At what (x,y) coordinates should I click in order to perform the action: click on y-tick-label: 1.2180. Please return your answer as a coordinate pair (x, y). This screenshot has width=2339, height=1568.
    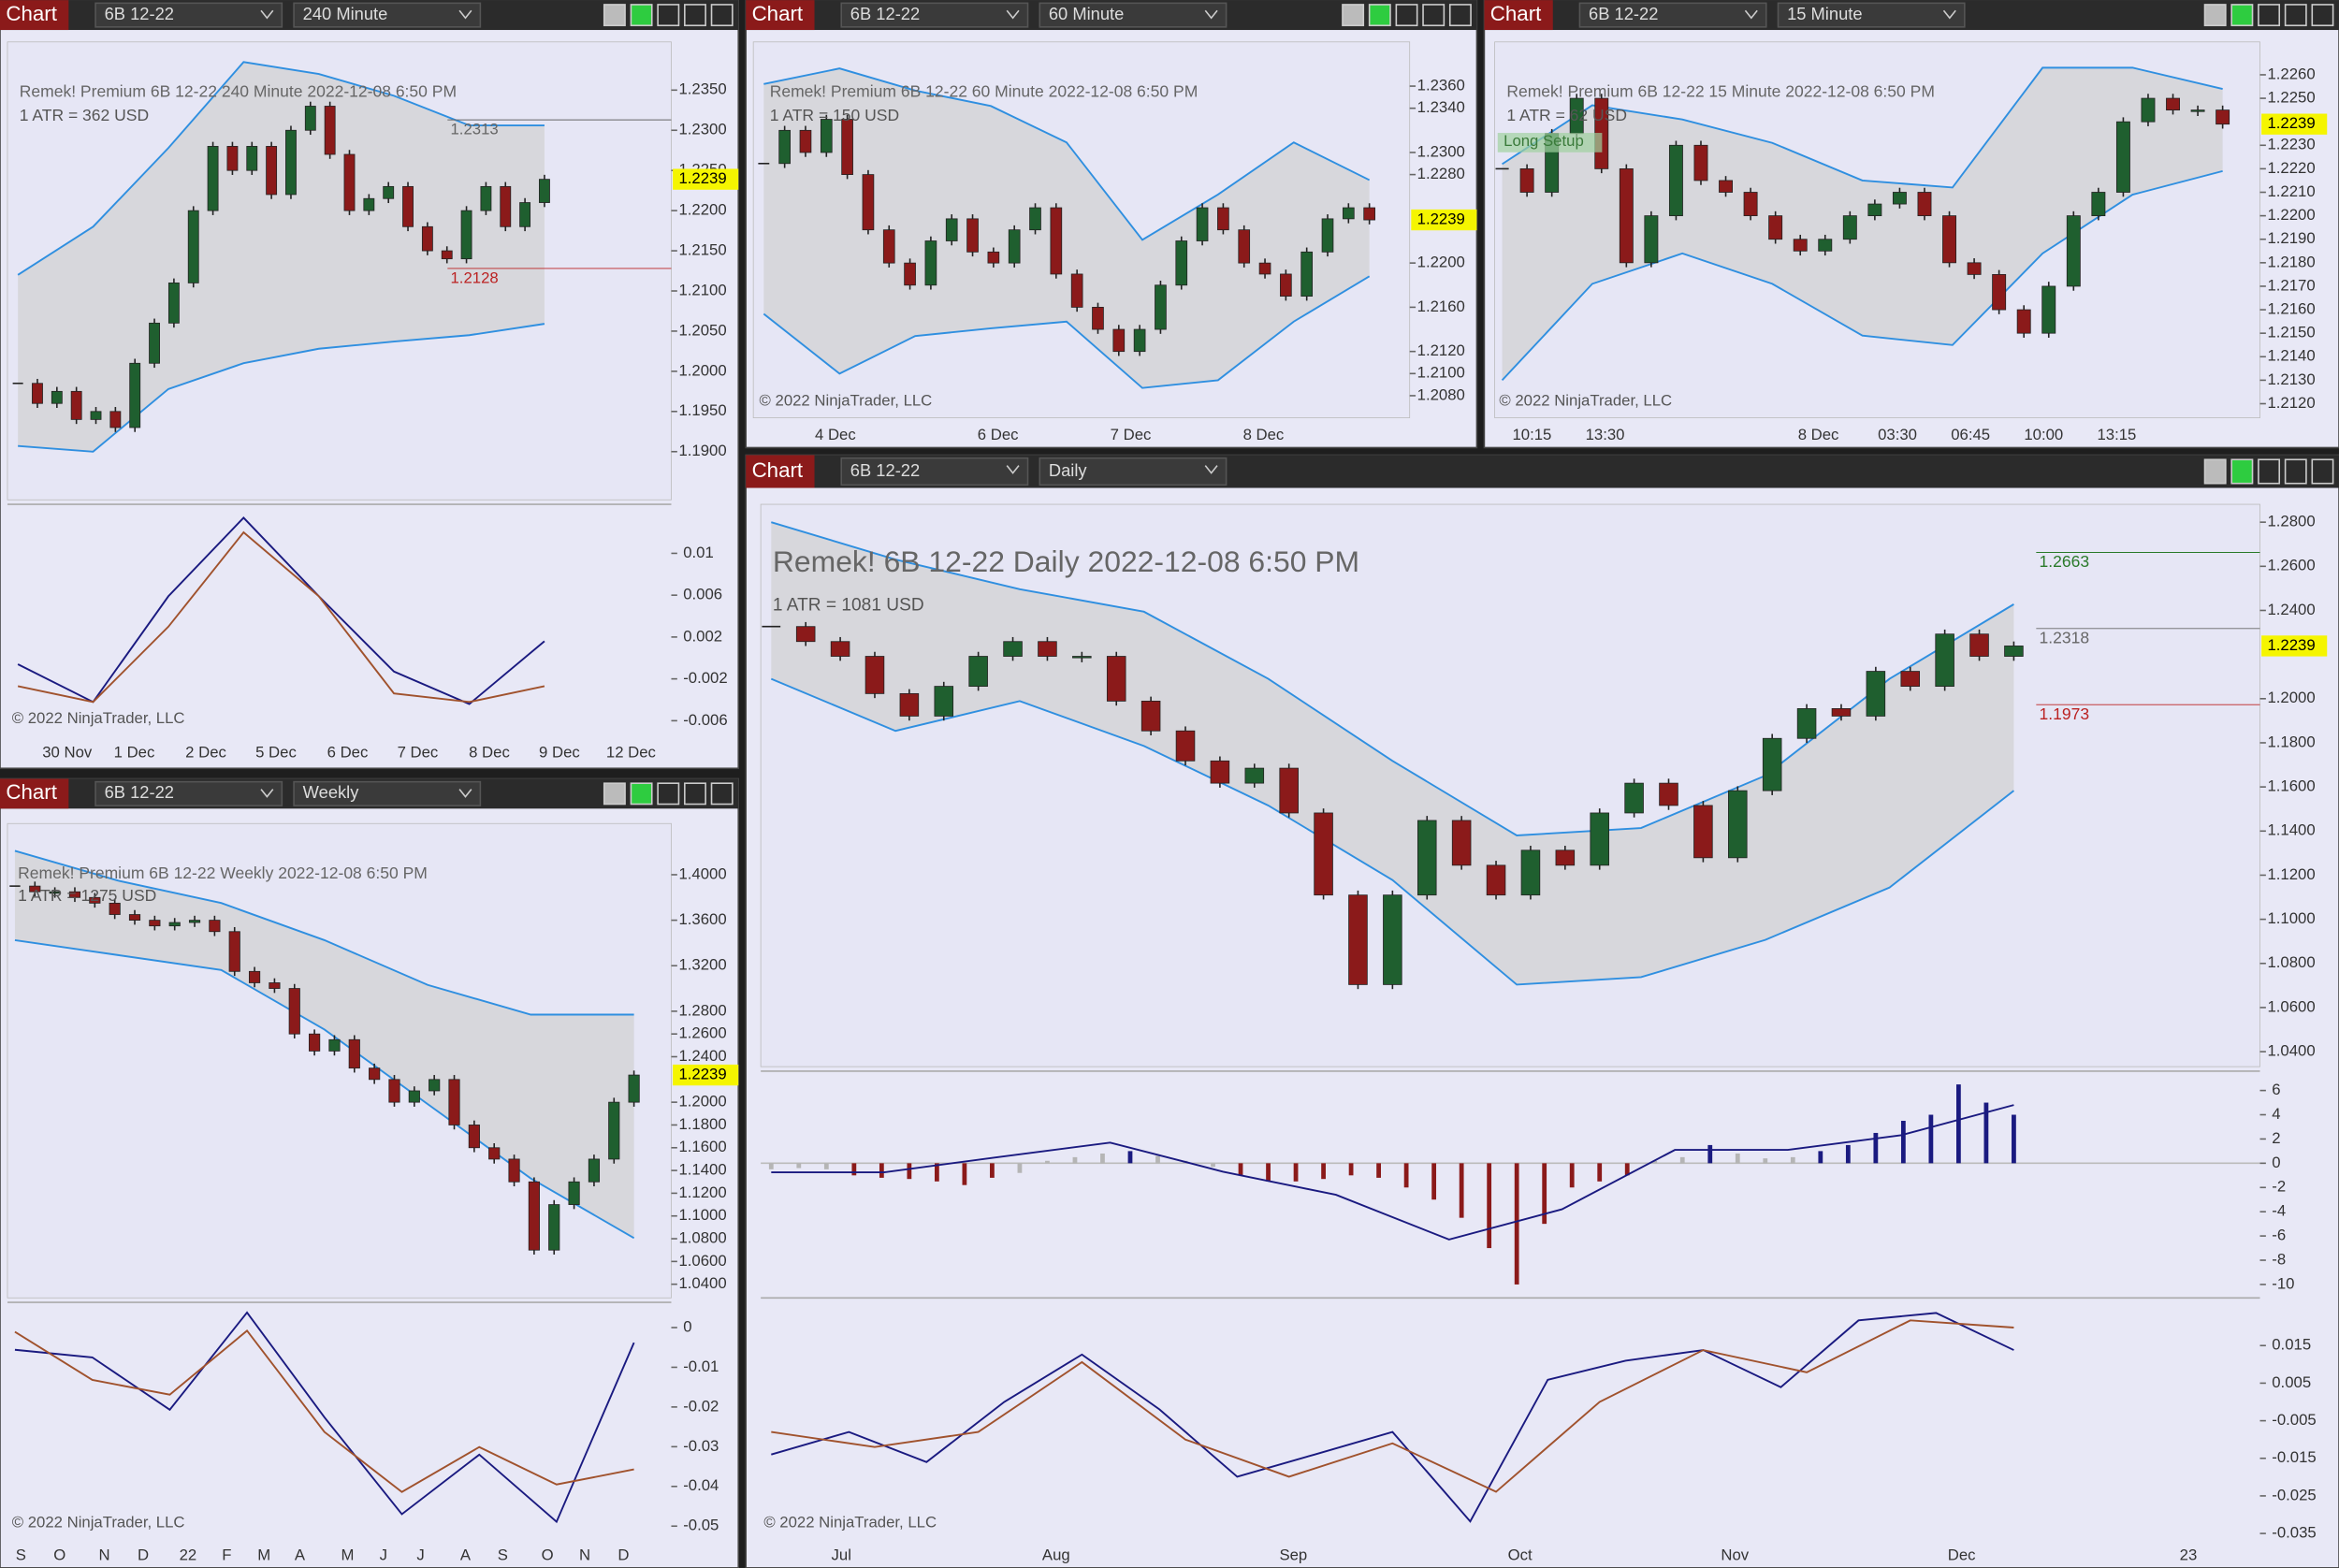
    Looking at the image, I should click on (2291, 261).